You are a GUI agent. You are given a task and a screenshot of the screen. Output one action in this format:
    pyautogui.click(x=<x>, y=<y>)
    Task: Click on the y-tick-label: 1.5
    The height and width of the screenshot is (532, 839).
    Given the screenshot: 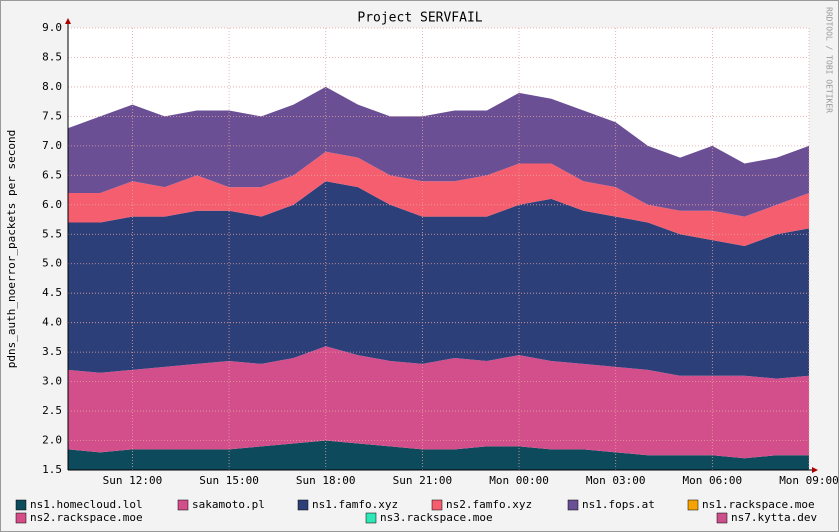 What is the action you would take?
    pyautogui.click(x=52, y=469)
    